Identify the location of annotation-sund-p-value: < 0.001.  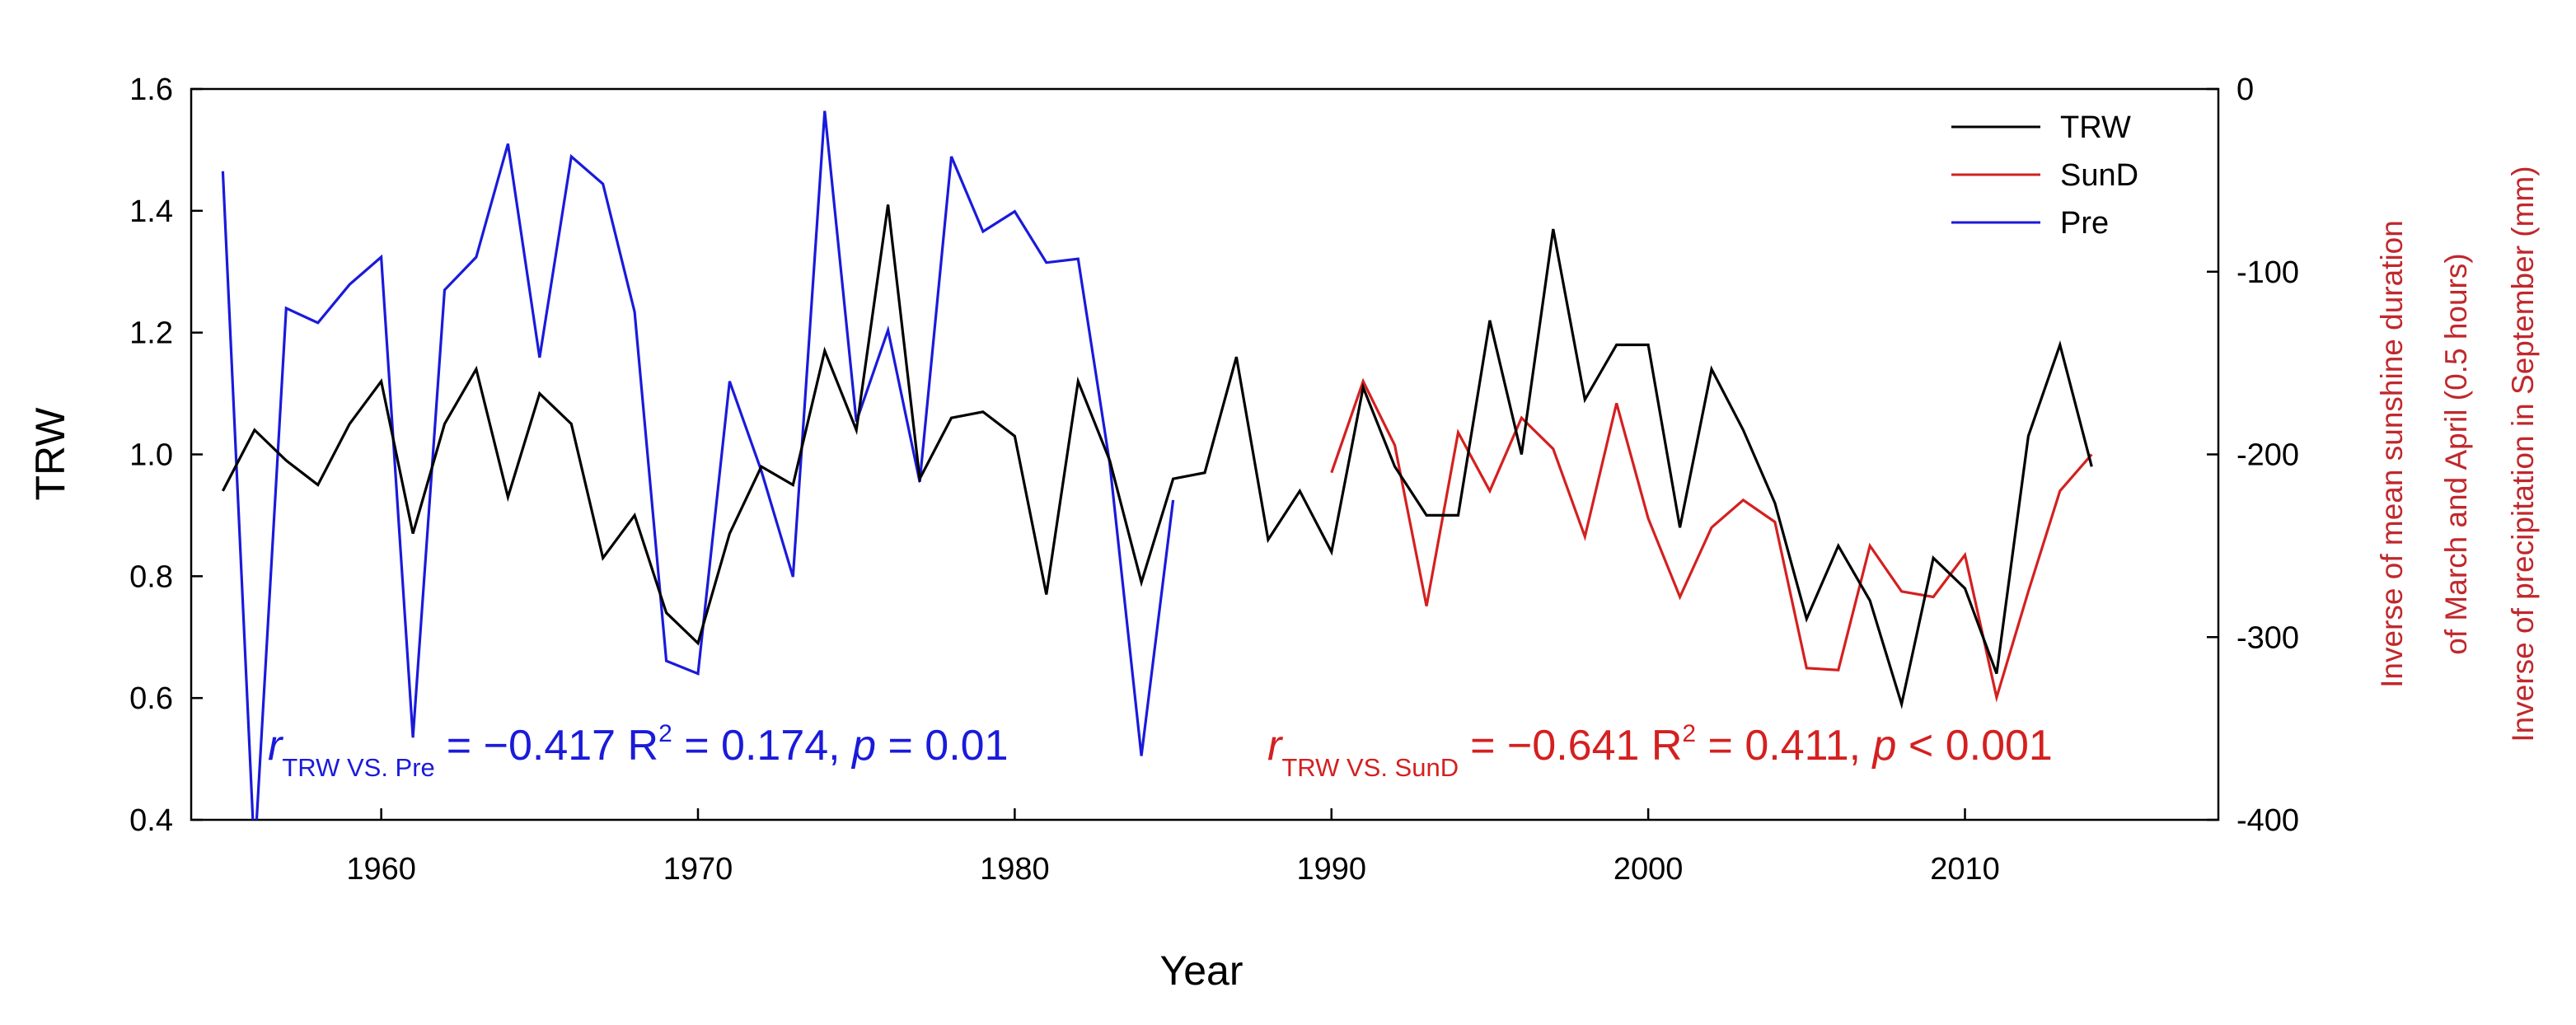
(1974, 746).